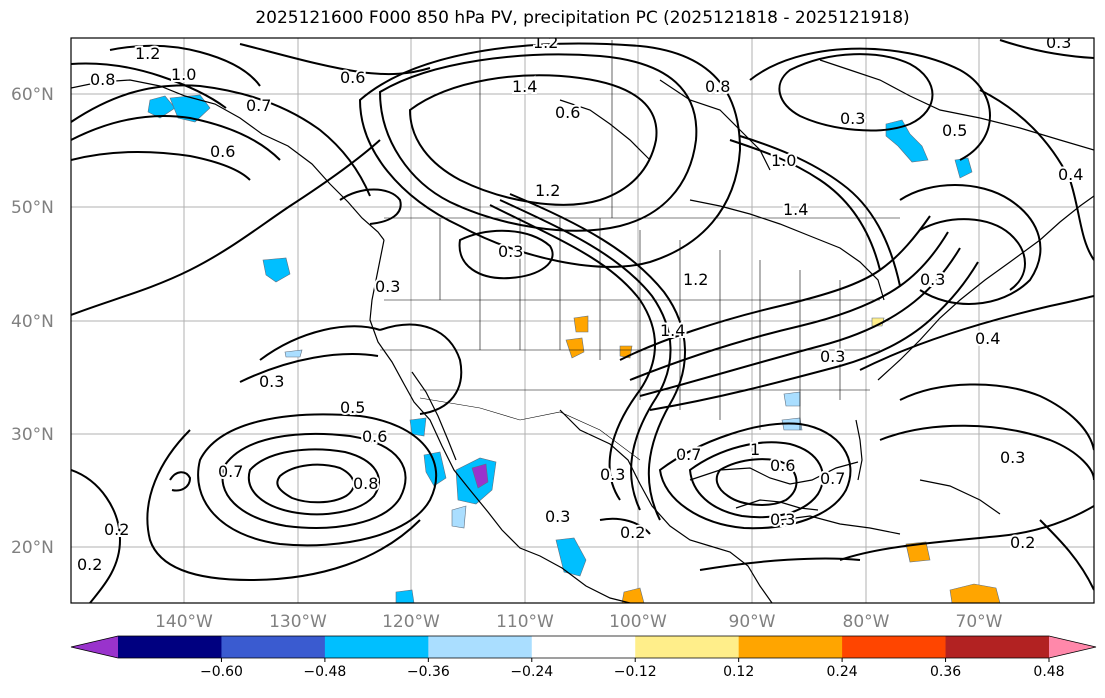 The height and width of the screenshot is (698, 1105). I want to click on colorbar-tick-label: −0.60, so click(221, 672).